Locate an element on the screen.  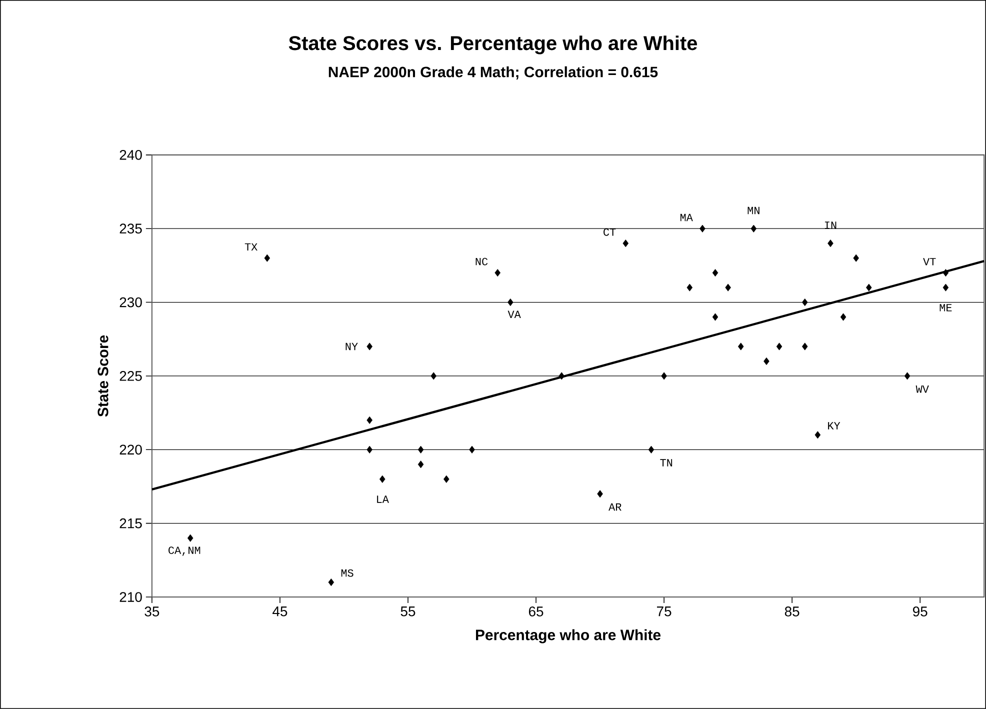
annotation: MN is located at coordinates (754, 210).